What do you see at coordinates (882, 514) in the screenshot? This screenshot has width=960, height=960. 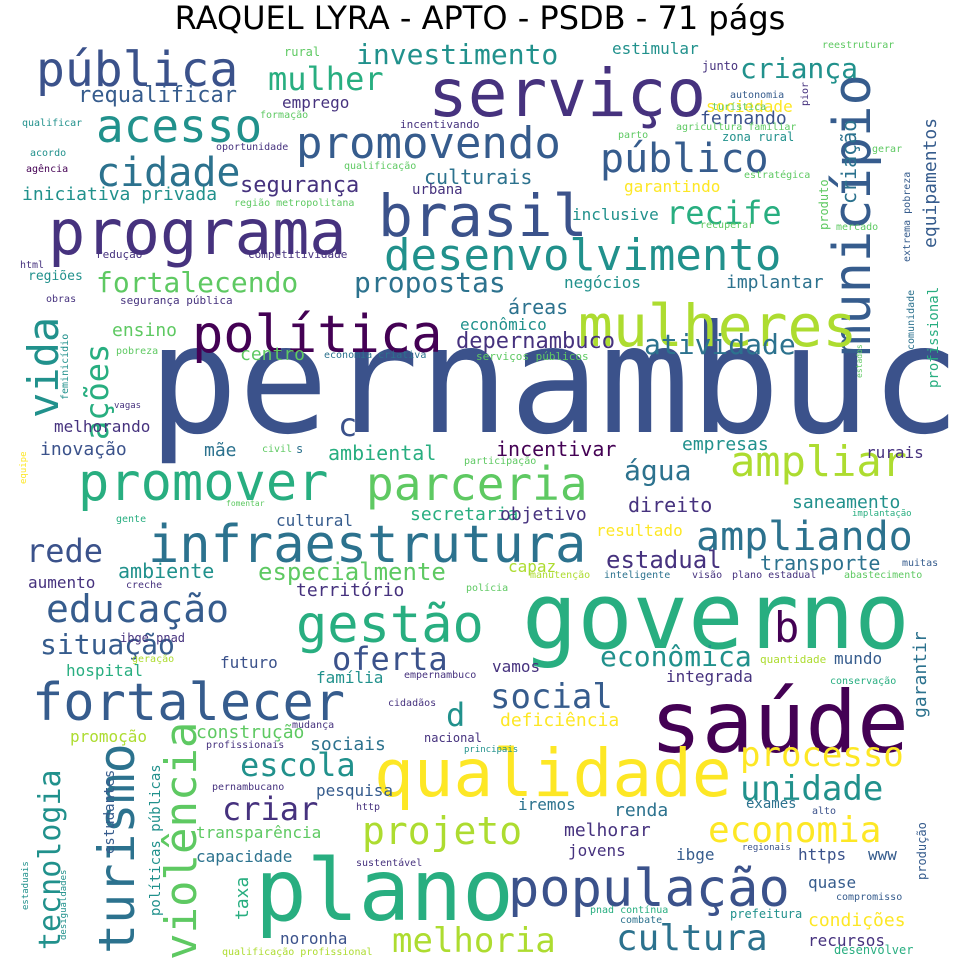 I see `cloud-word: implantação` at bounding box center [882, 514].